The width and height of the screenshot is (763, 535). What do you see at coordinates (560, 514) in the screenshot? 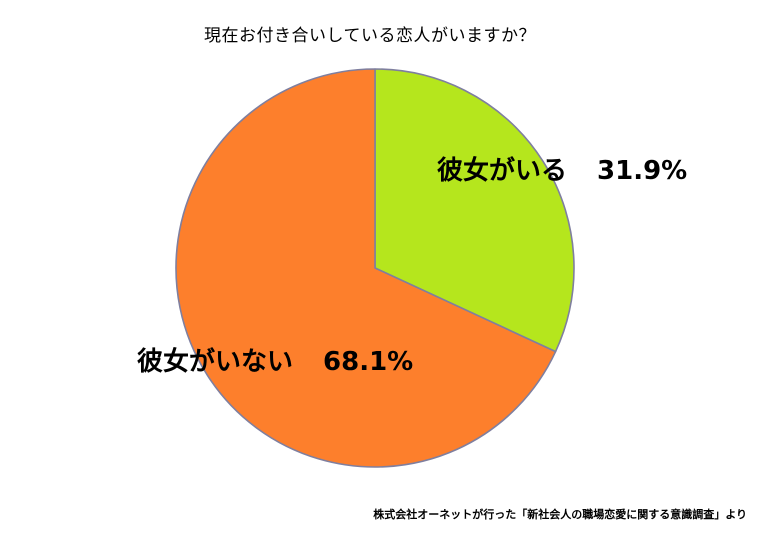
I see `source-note: 株式会社オーネットが行った「新社会人の職場恋愛に関する意識調査」より` at bounding box center [560, 514].